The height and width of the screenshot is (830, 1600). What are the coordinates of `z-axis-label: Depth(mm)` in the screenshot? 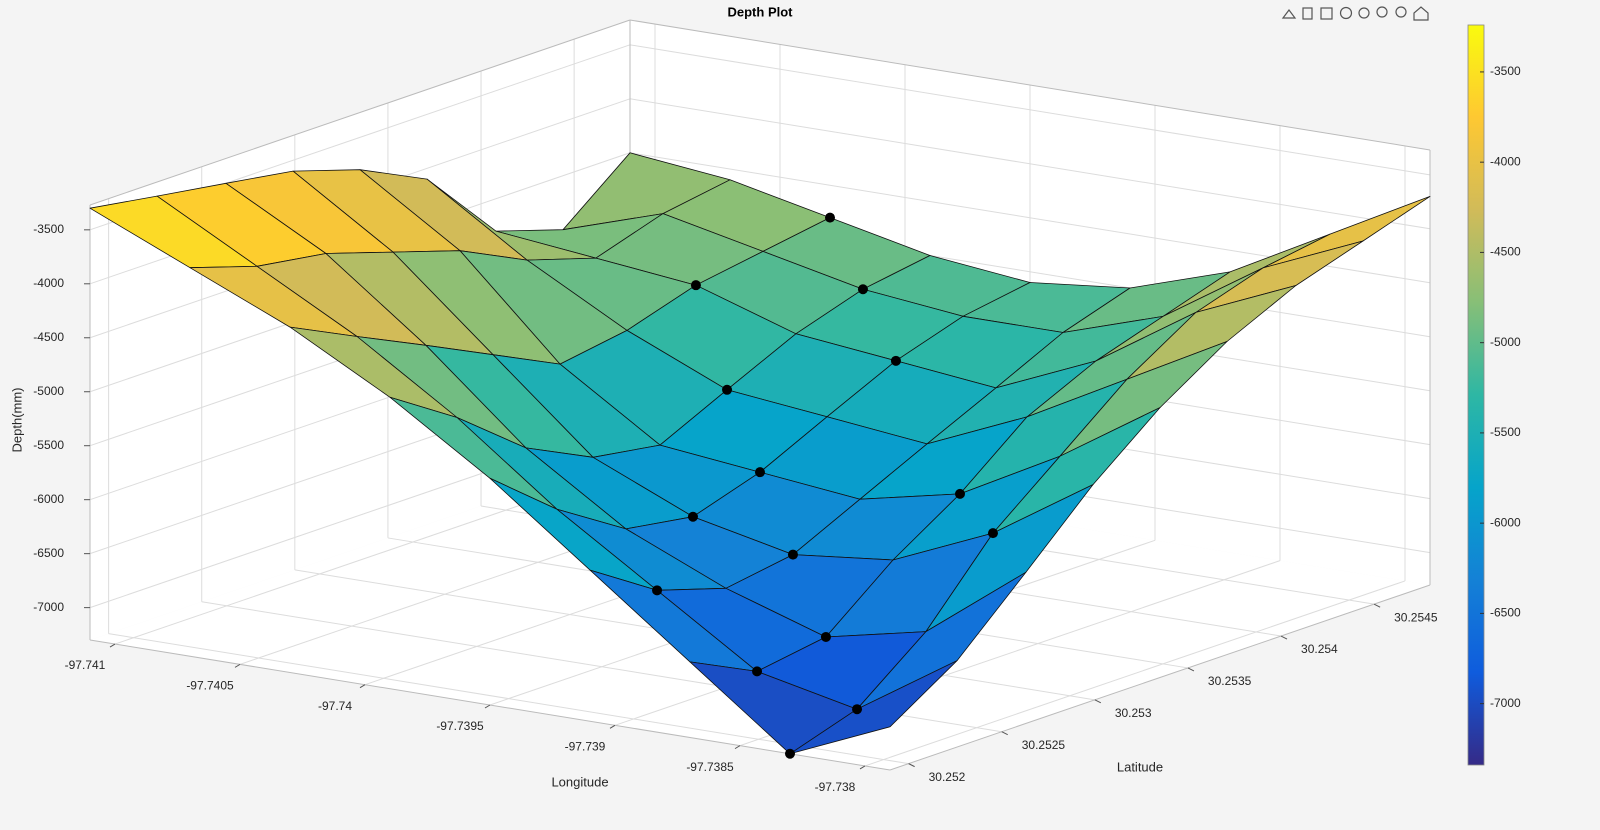 It's located at (16, 419).